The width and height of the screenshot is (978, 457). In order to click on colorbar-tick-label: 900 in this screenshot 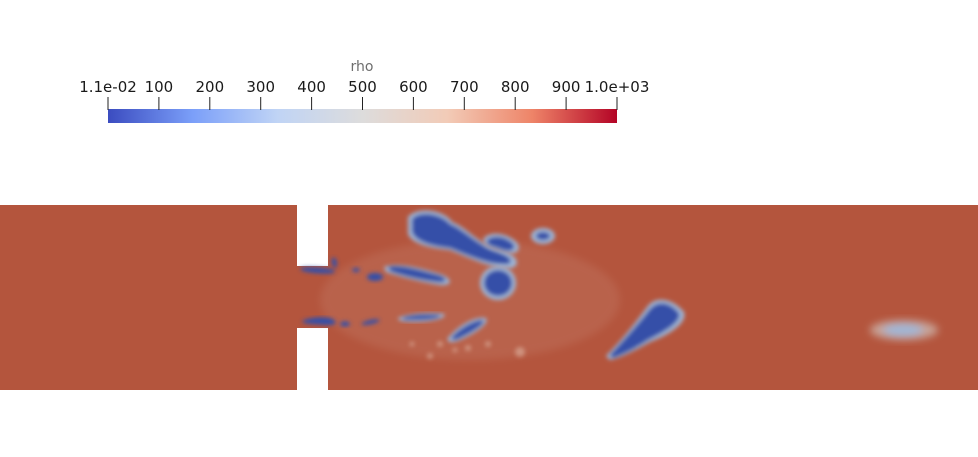, I will do `click(566, 87)`.